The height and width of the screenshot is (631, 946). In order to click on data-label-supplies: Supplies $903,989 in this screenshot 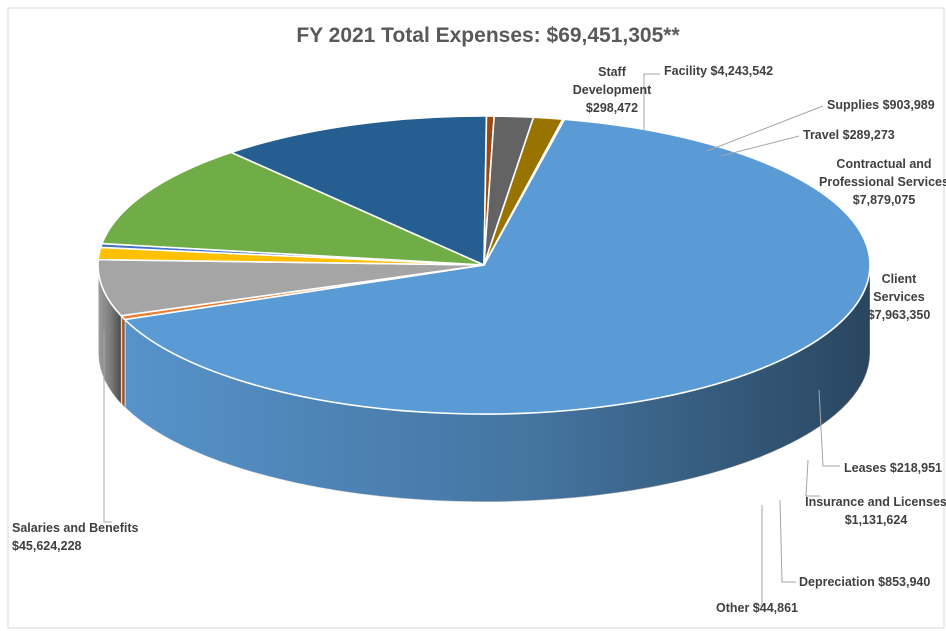, I will do `click(881, 105)`.